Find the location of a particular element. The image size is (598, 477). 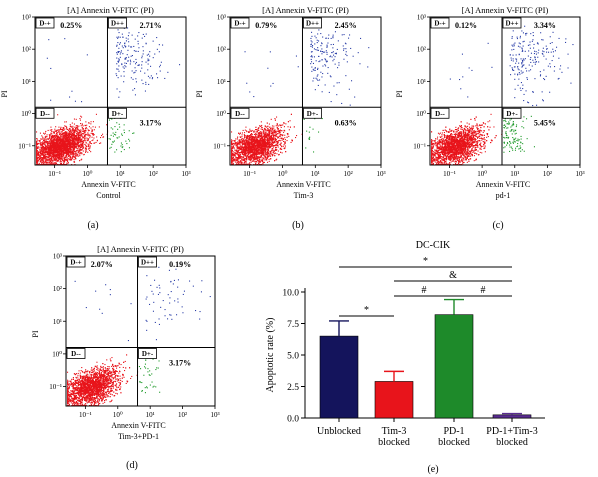

percent-upper-right: 3.34% is located at coordinates (545, 25).